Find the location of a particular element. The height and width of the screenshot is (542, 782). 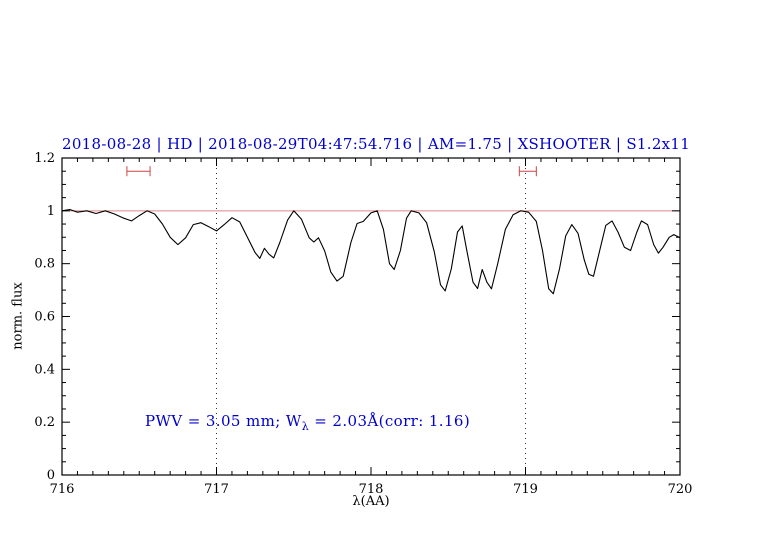

pwv-annotation: PWV = 3.05 mm; Wλ = 2.03Å(corr: 1.16) is located at coordinates (307, 422).